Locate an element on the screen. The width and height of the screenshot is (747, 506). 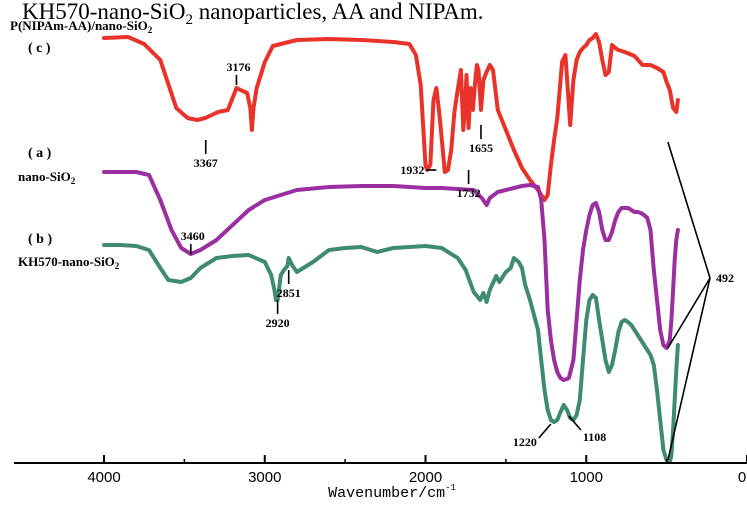
peak-label: 3176 is located at coordinates (238, 67).